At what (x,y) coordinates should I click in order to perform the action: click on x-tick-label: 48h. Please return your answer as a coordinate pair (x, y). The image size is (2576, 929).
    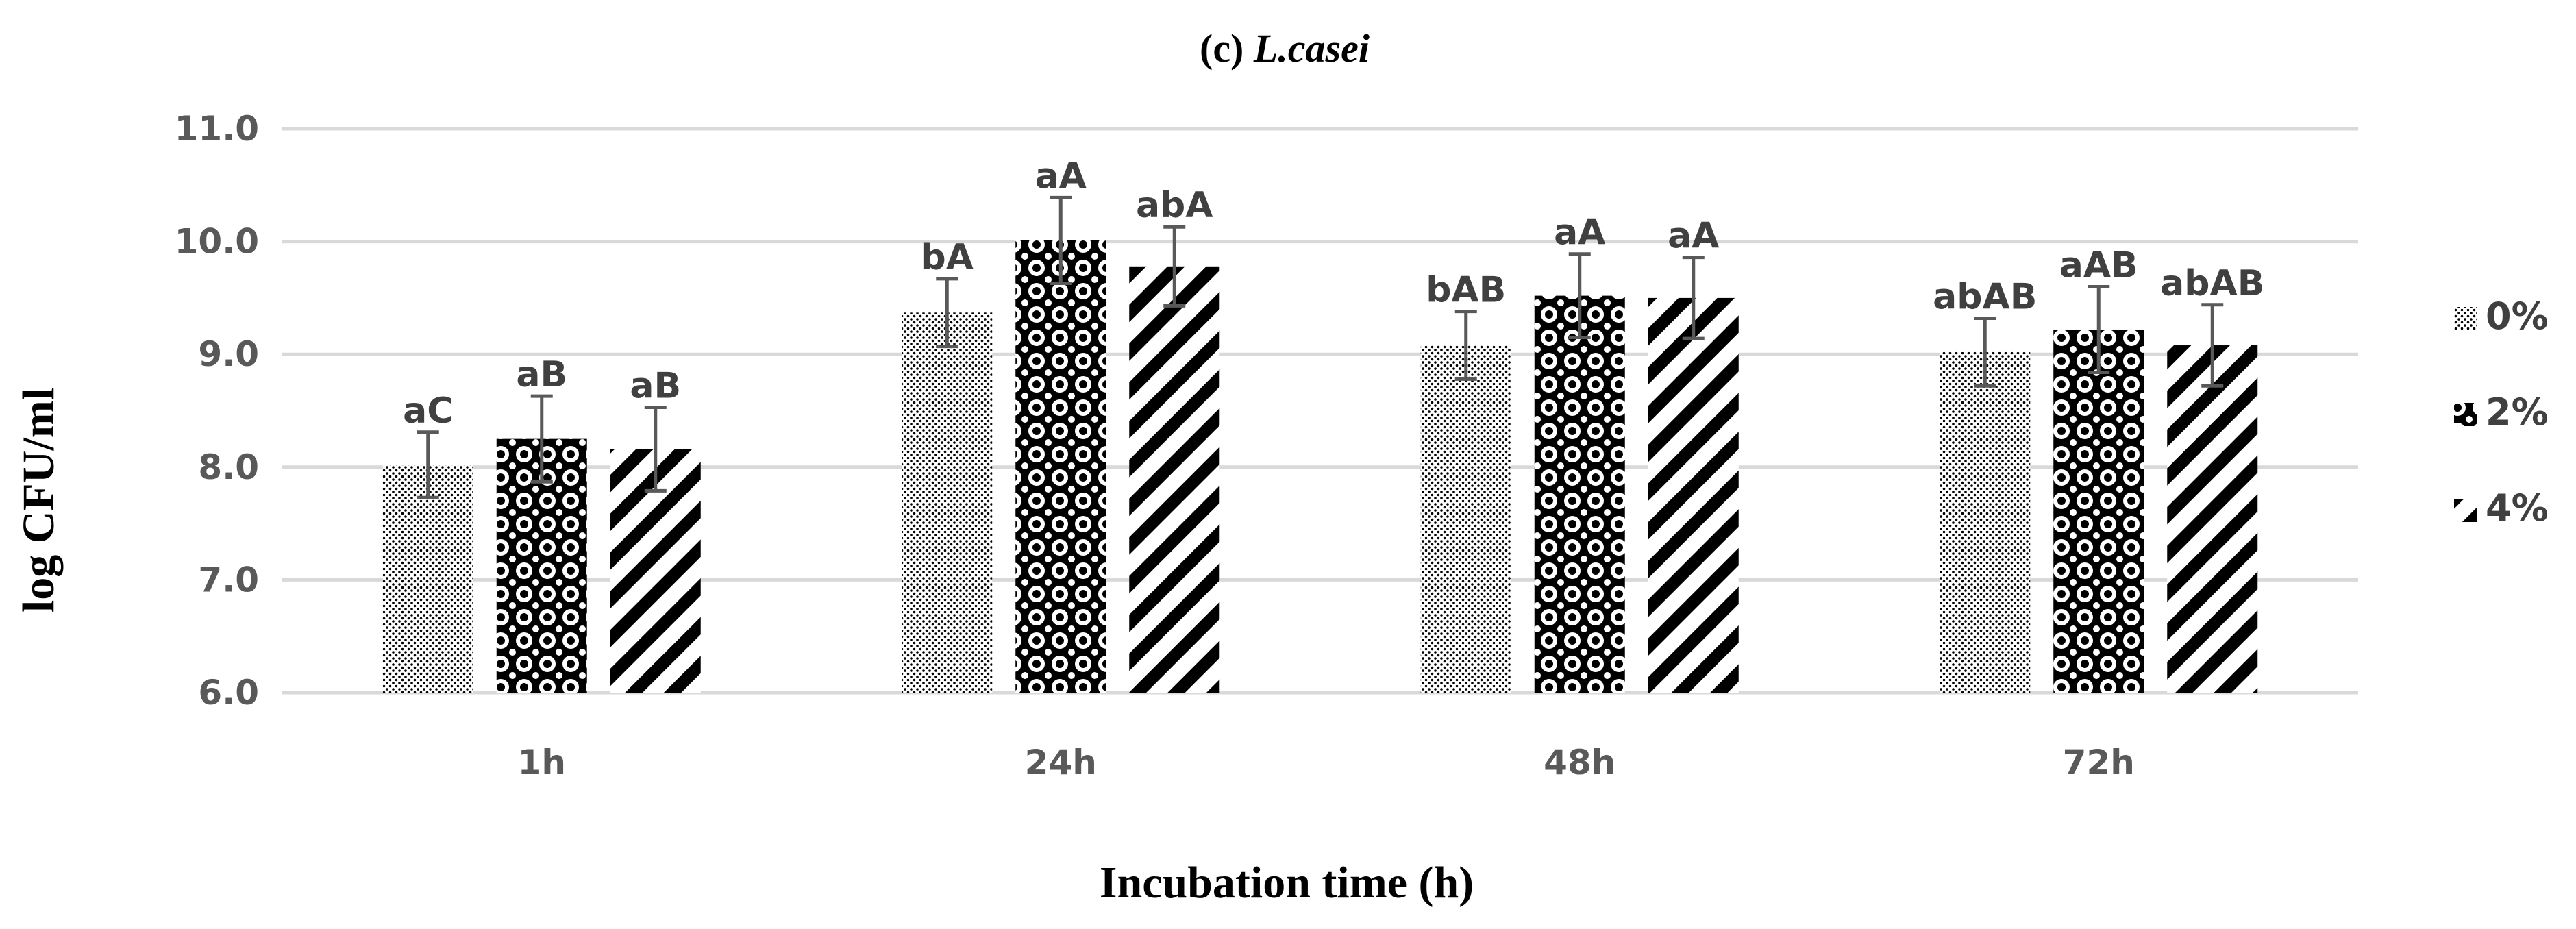
    Looking at the image, I should click on (1579, 762).